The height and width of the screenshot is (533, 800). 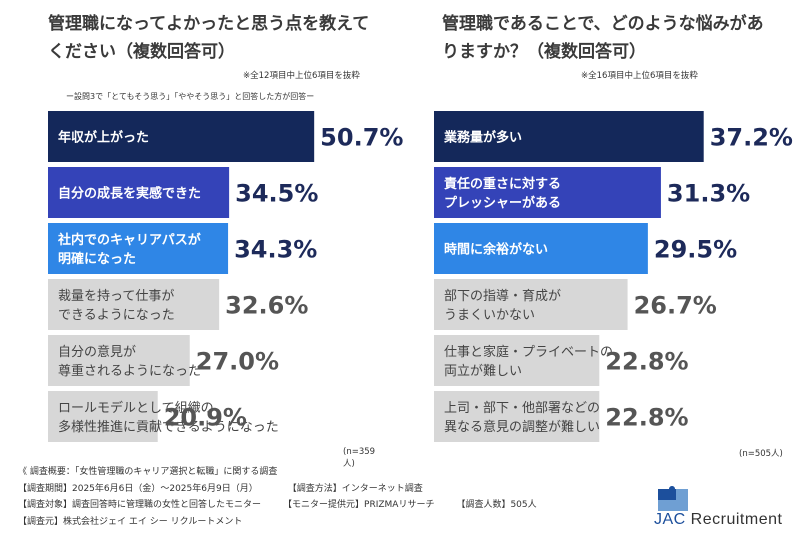 I want to click on sample-size-right: (n=505人), so click(x=761, y=454).